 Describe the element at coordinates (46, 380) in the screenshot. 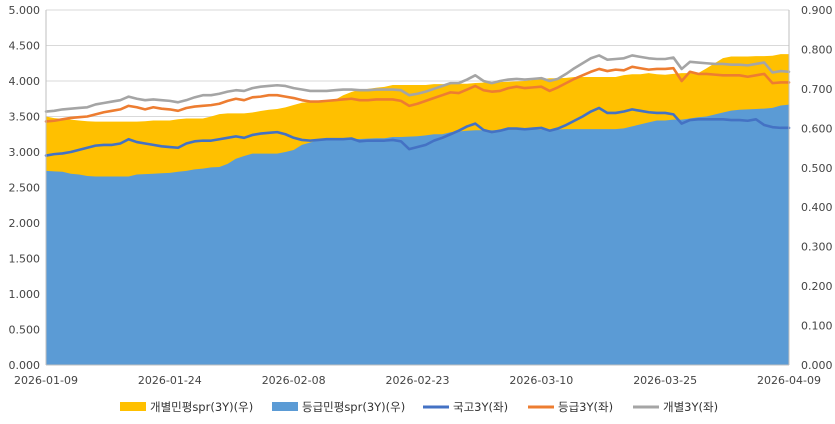

I see `x-tick-label: 2026-01-09` at that location.